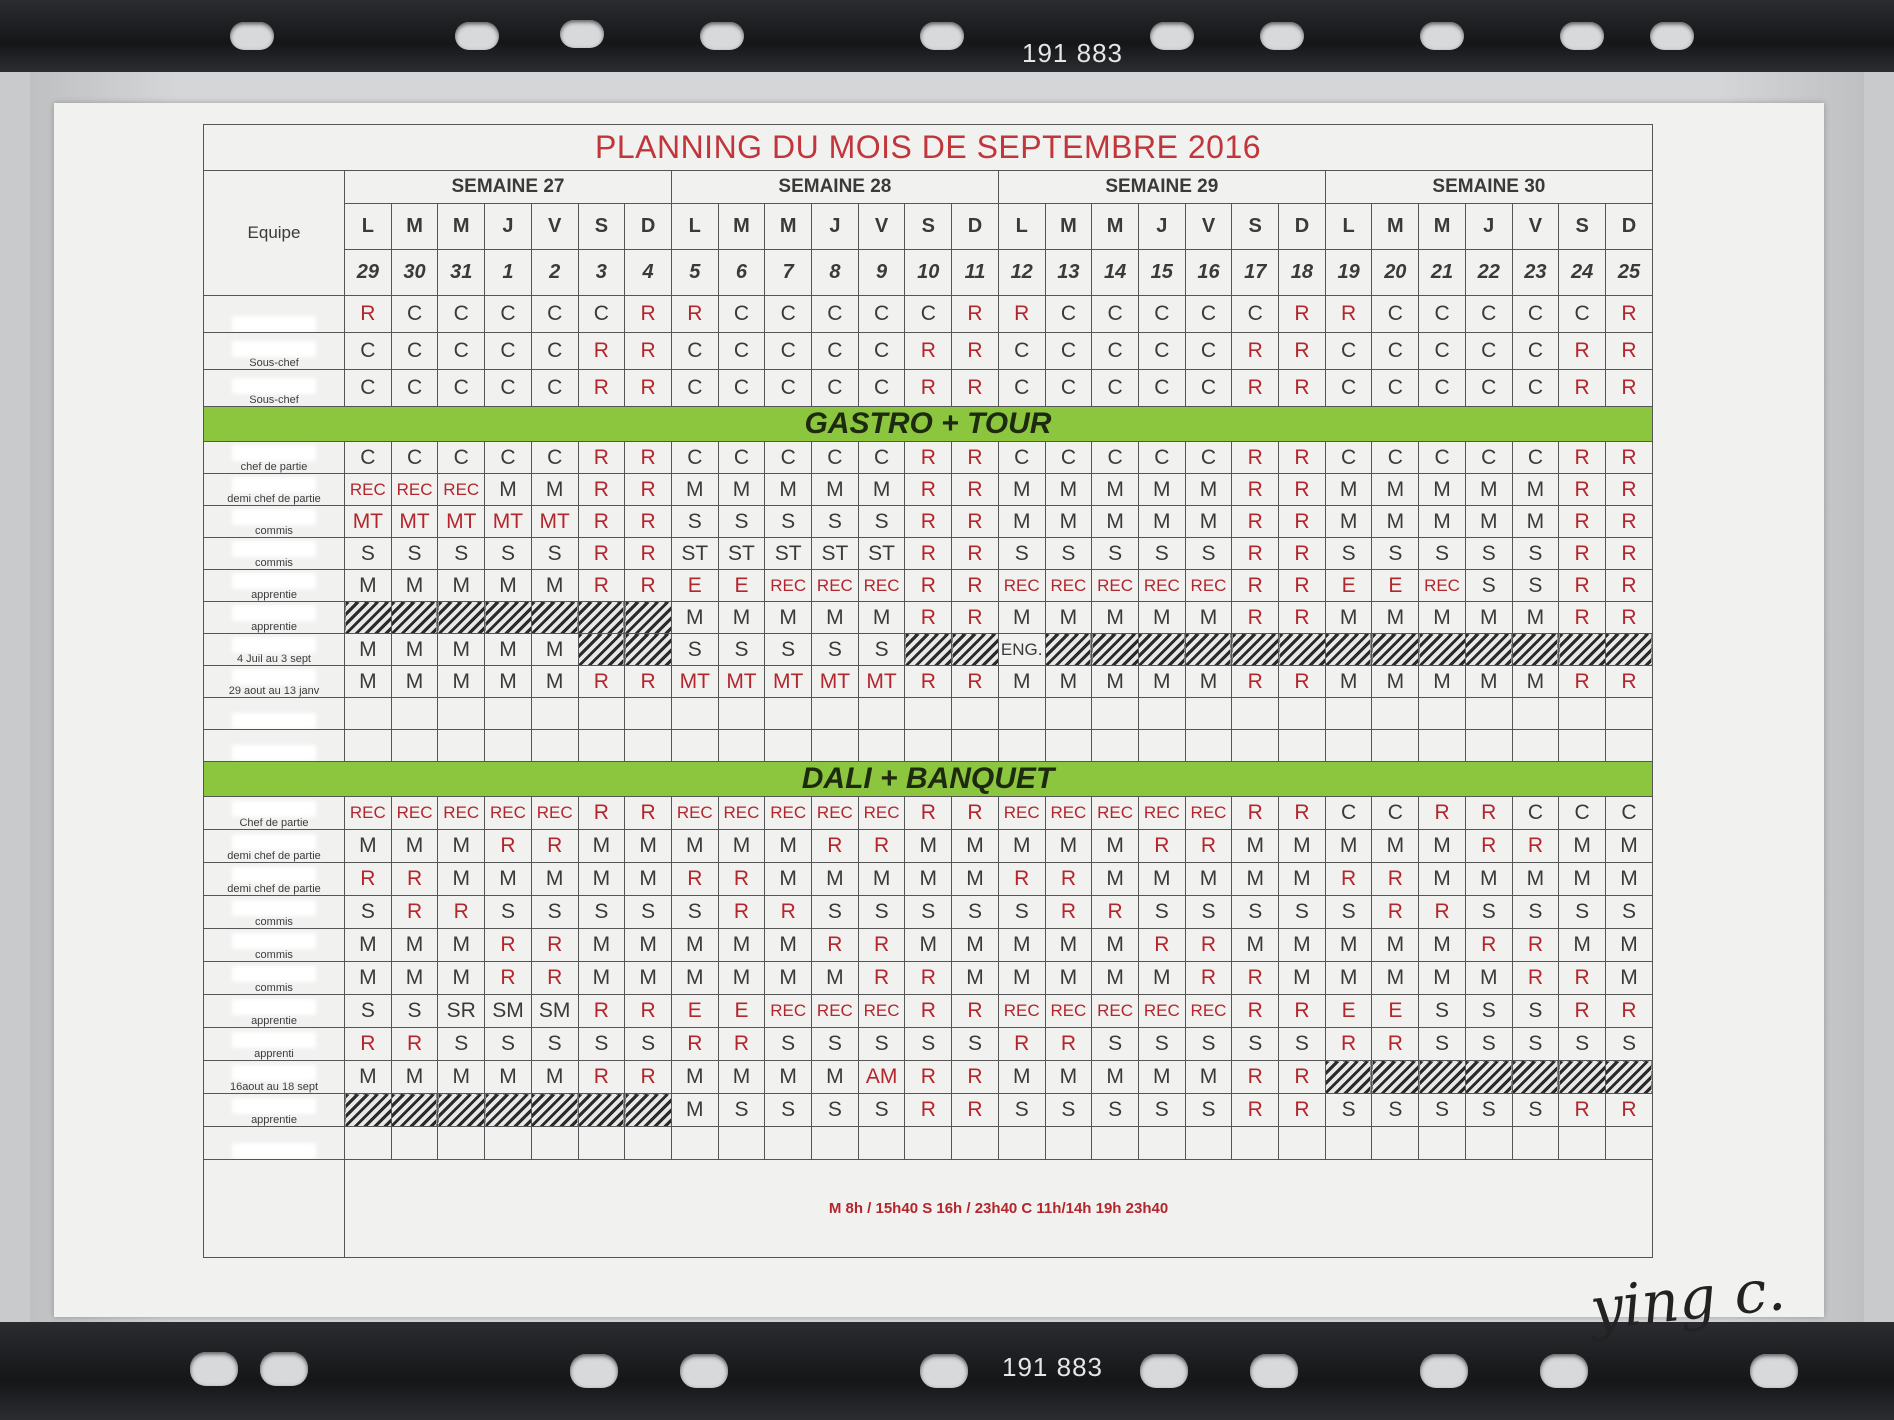  What do you see at coordinates (788, 272) in the screenshot?
I see `day-date: 7` at bounding box center [788, 272].